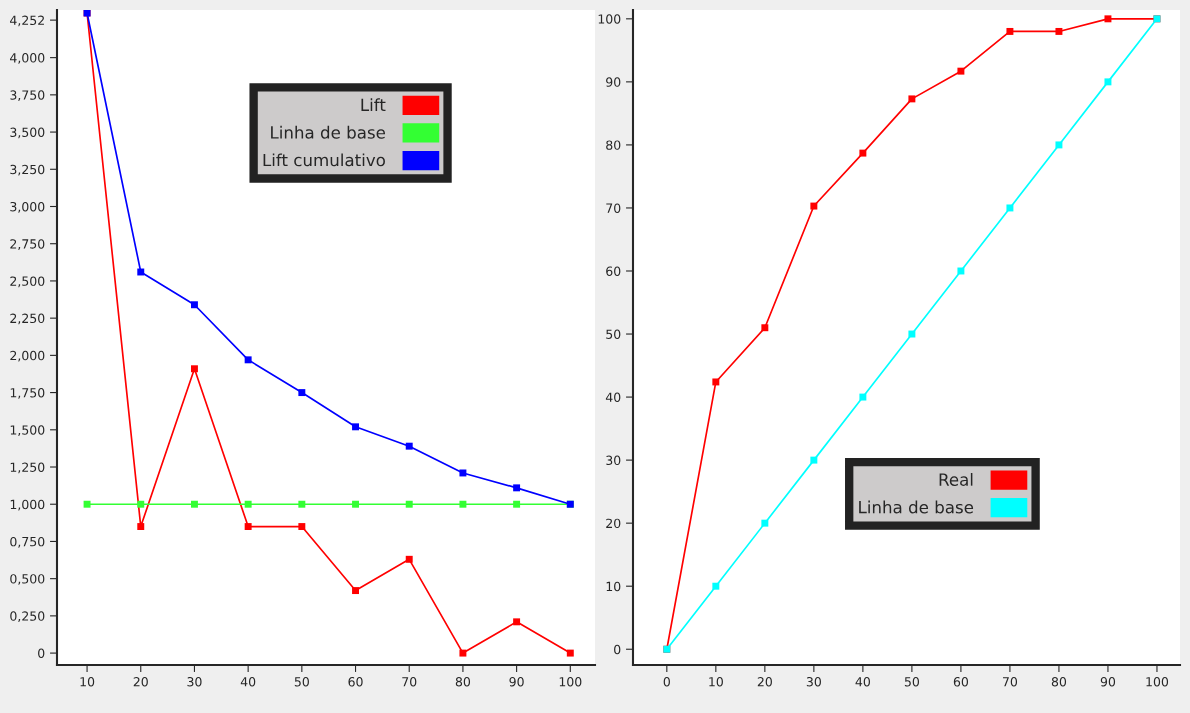  I want to click on y-tick-label: 100, so click(609, 19).